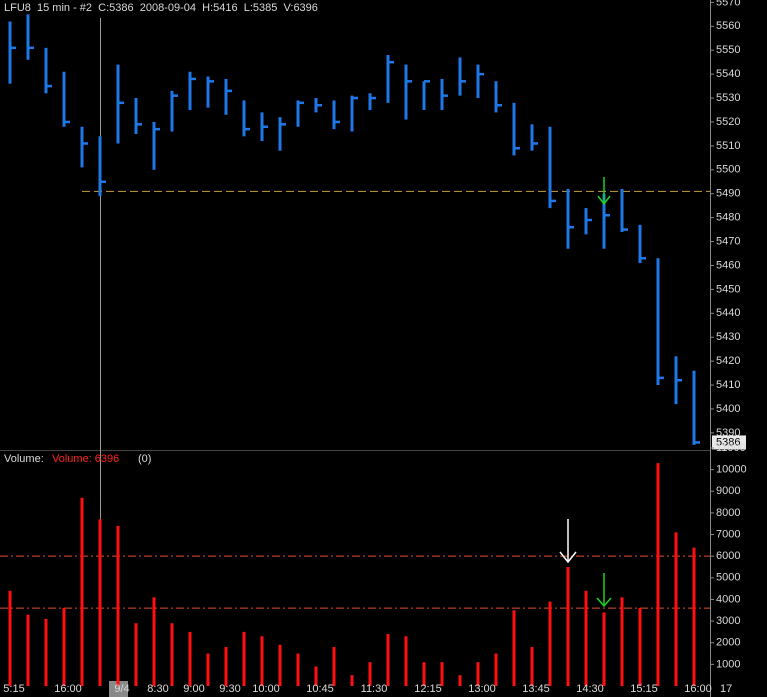  Describe the element at coordinates (428, 689) in the screenshot. I see `x-tick-label: 12:15` at that location.